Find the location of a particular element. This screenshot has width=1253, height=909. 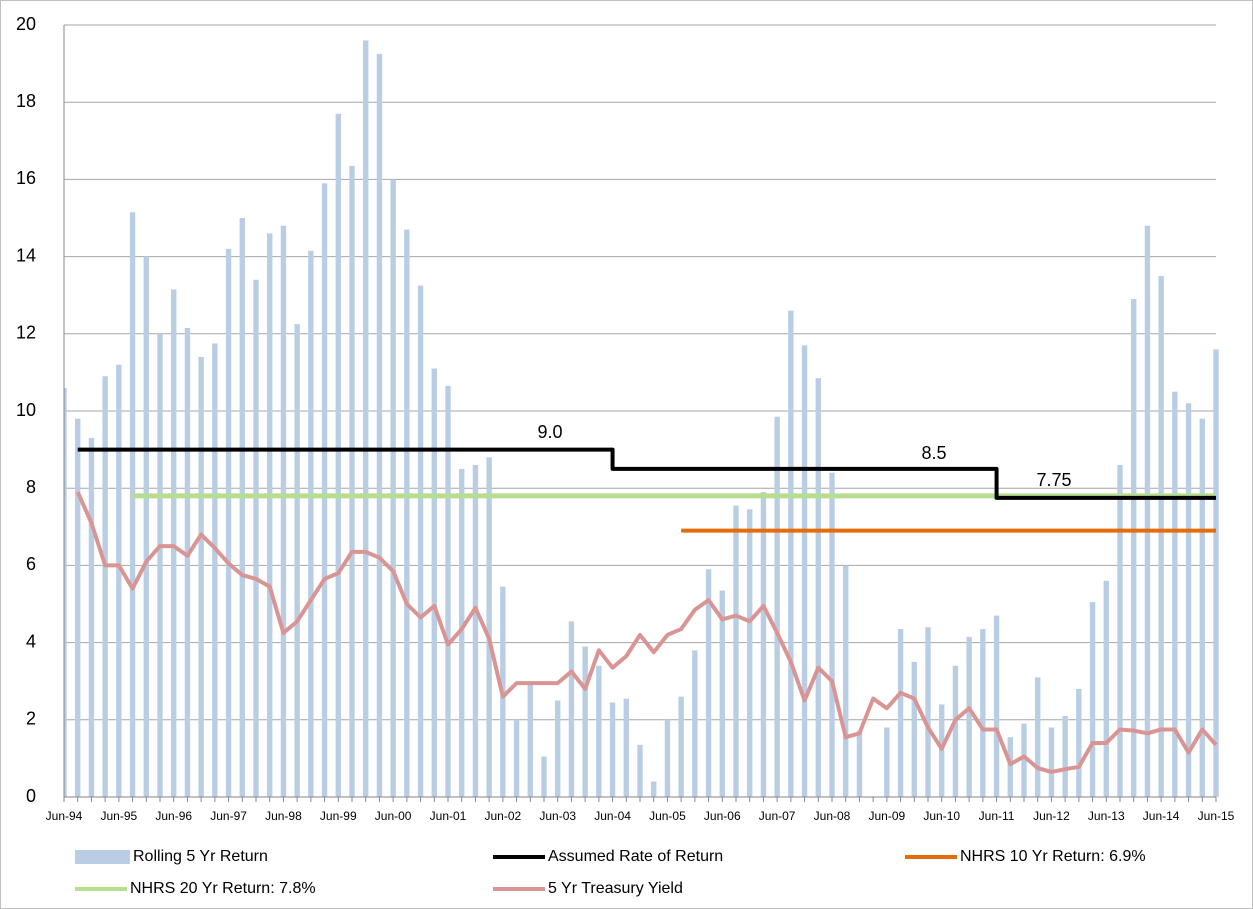

x-tick-label: Jun-02 is located at coordinates (503, 816).